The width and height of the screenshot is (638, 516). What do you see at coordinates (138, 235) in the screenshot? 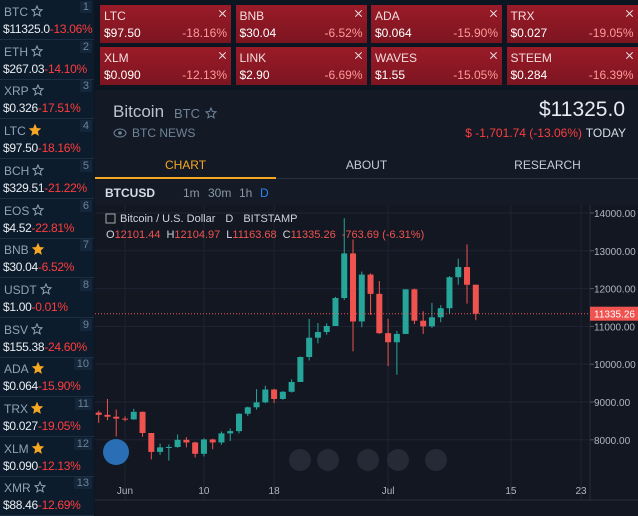
I see `legend-part: 12101.44` at bounding box center [138, 235].